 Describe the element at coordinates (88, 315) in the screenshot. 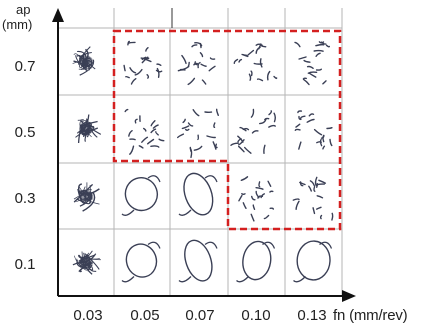

I see `x-tick-label: 0.03` at that location.